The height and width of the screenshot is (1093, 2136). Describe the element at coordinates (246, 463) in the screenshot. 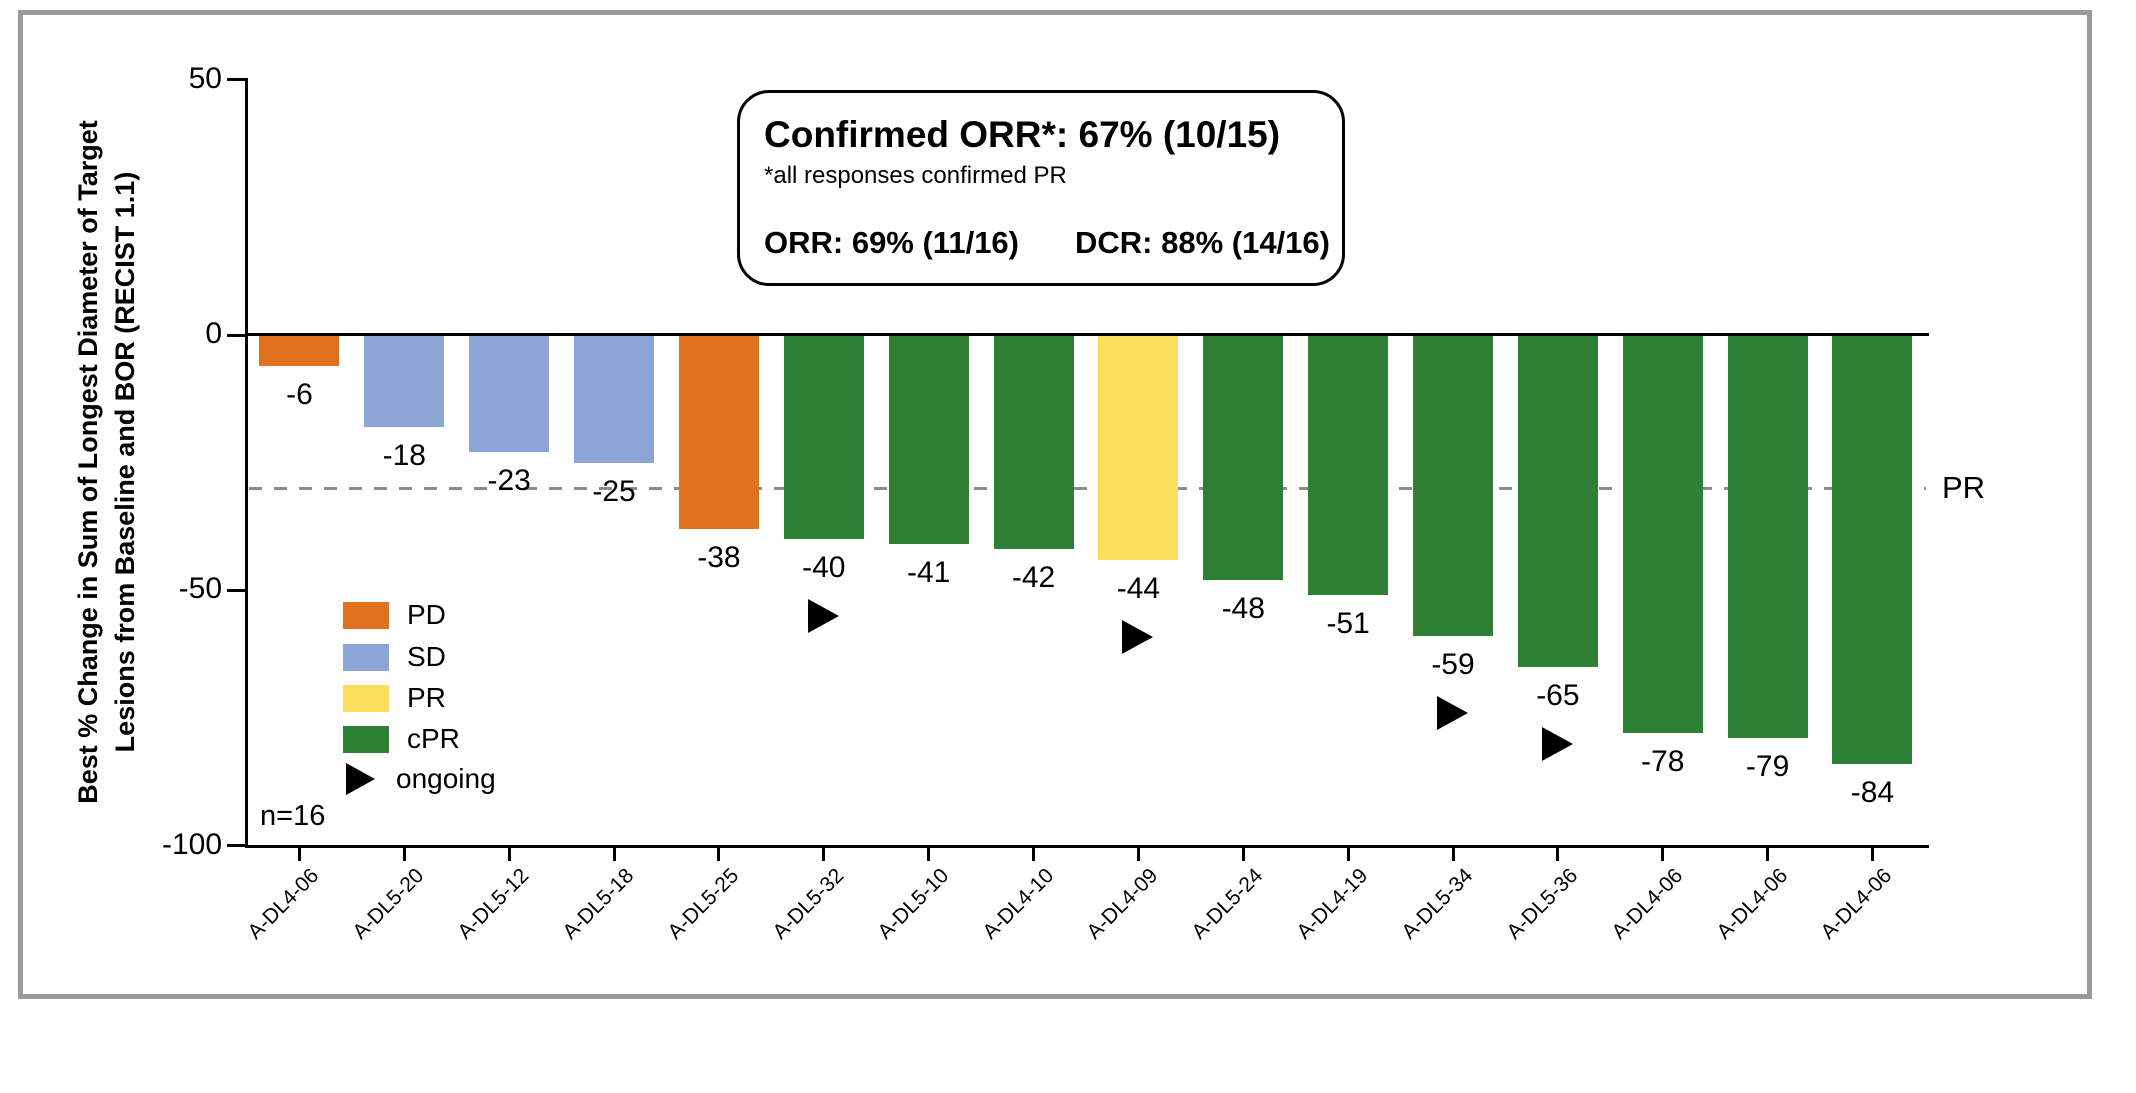

I see `y-axis-line` at that location.